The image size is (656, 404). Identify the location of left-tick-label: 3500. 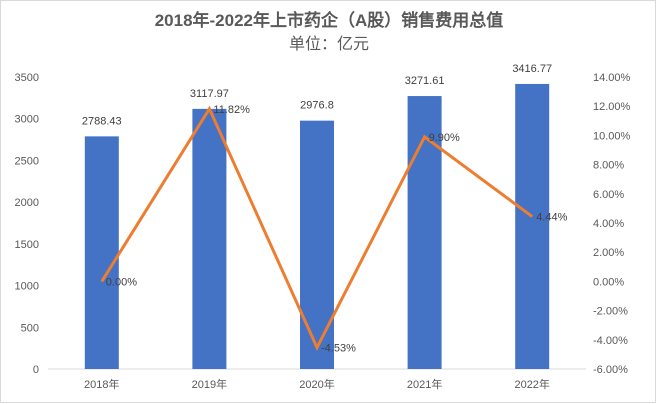
(27, 78).